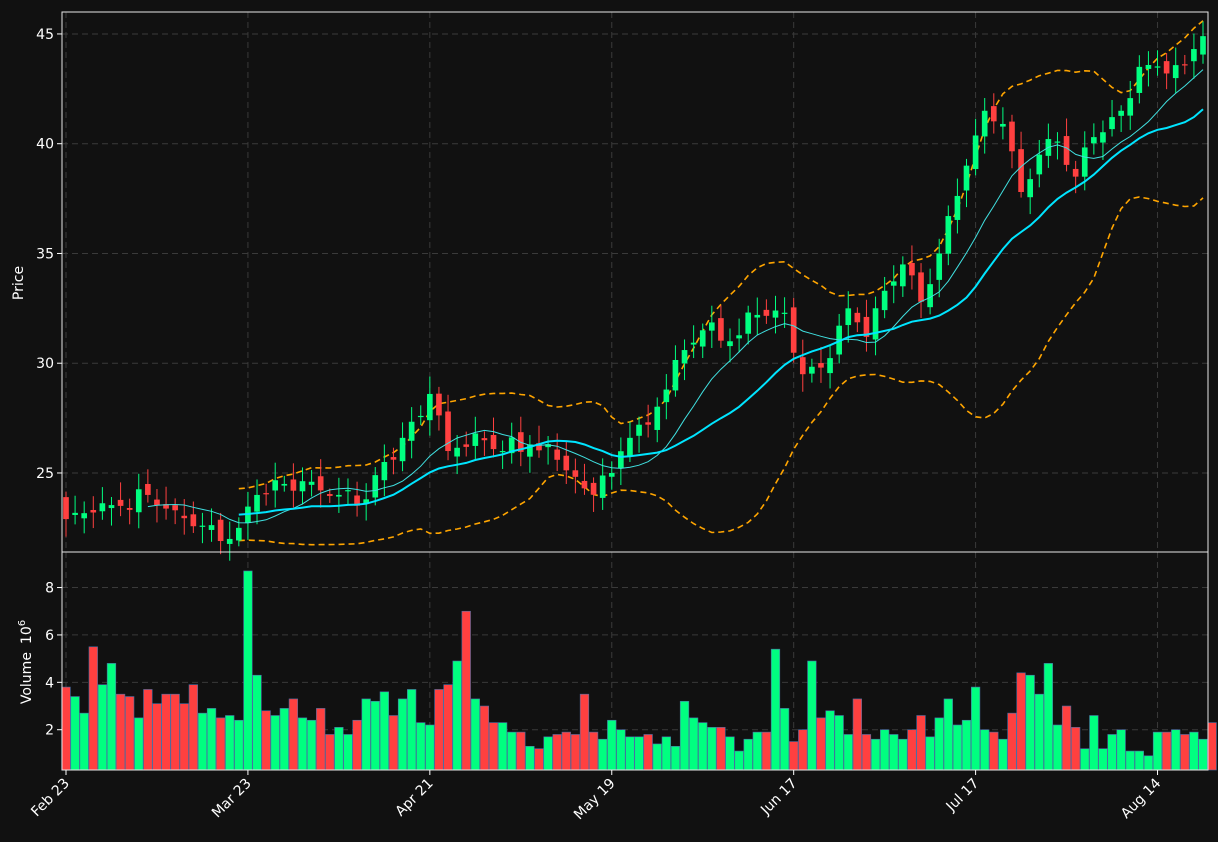  What do you see at coordinates (45, 364) in the screenshot?
I see `price-tick-label: 30` at bounding box center [45, 364].